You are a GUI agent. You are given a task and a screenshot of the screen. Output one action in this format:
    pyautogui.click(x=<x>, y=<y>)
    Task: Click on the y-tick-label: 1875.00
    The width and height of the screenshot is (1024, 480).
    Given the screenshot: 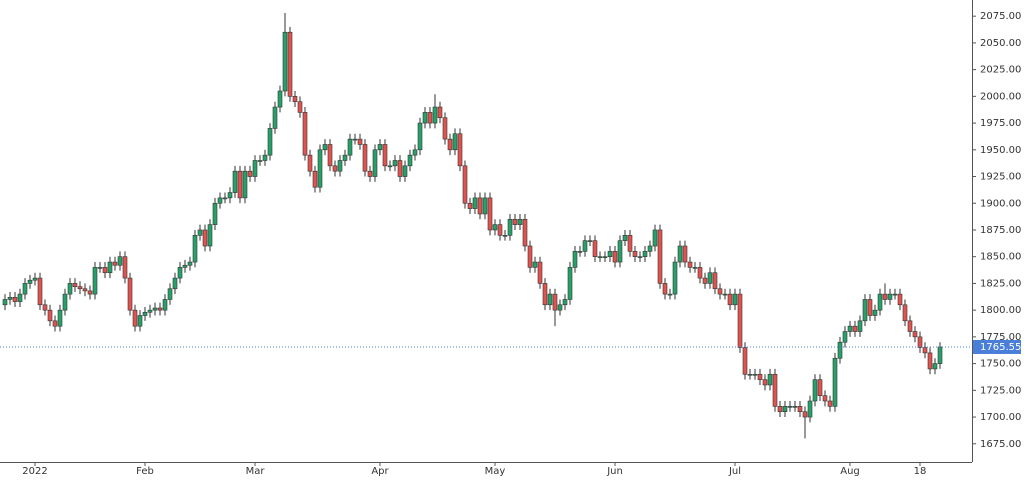 What is the action you would take?
    pyautogui.click(x=1000, y=230)
    